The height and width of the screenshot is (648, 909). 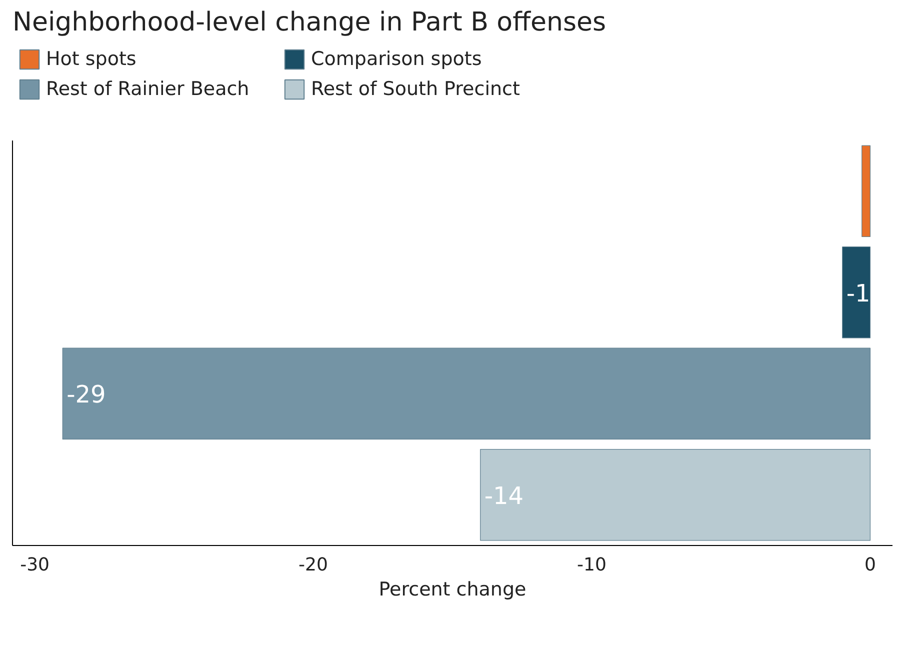 What do you see at coordinates (397, 59) in the screenshot?
I see `legend-label: Comparison spots` at bounding box center [397, 59].